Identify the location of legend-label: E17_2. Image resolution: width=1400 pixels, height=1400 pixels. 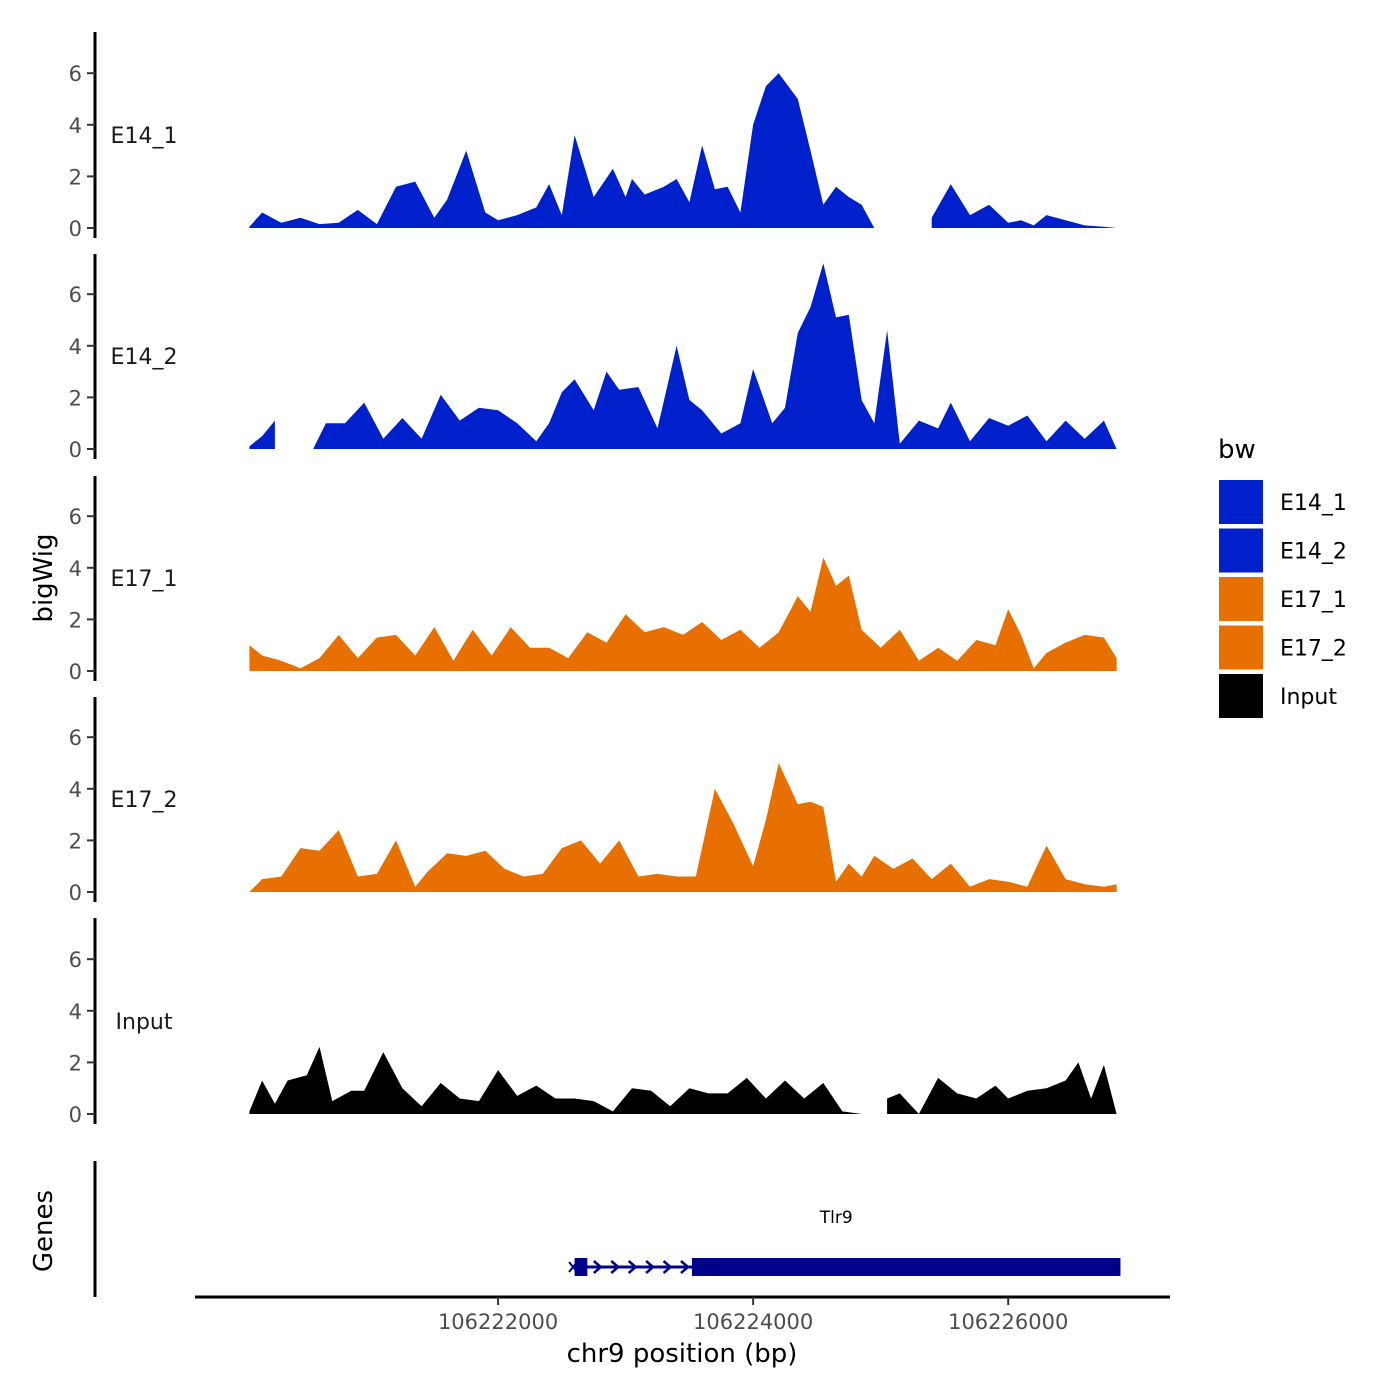
(1313, 649).